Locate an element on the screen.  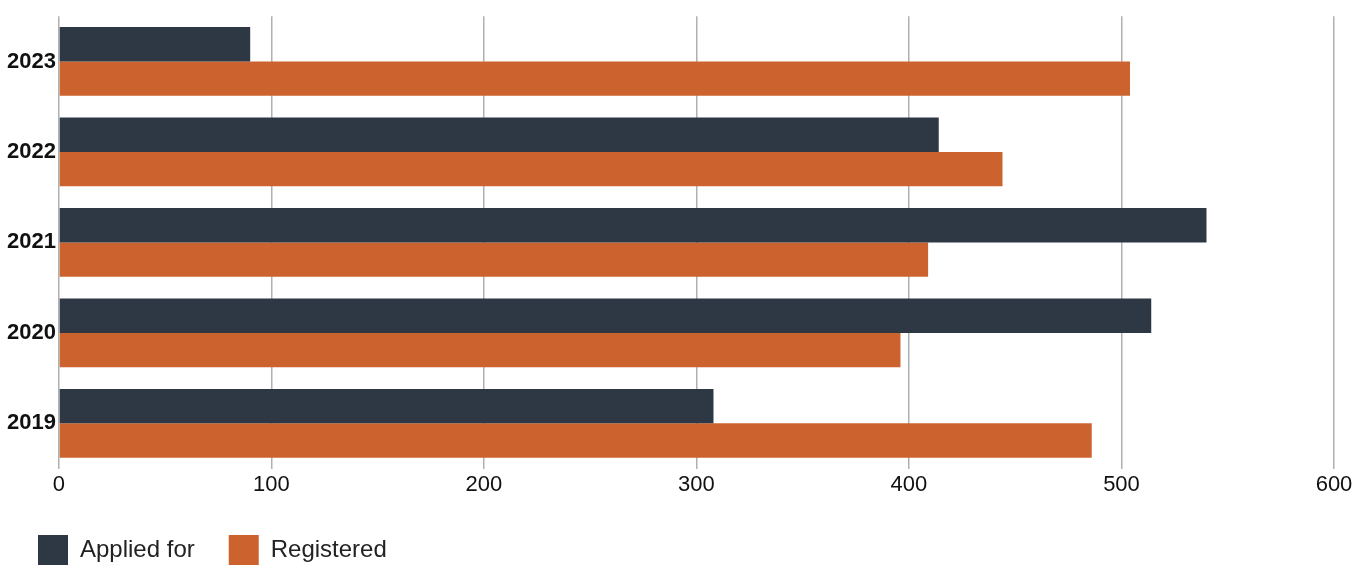
x-tick-label: 500 is located at coordinates (1121, 483).